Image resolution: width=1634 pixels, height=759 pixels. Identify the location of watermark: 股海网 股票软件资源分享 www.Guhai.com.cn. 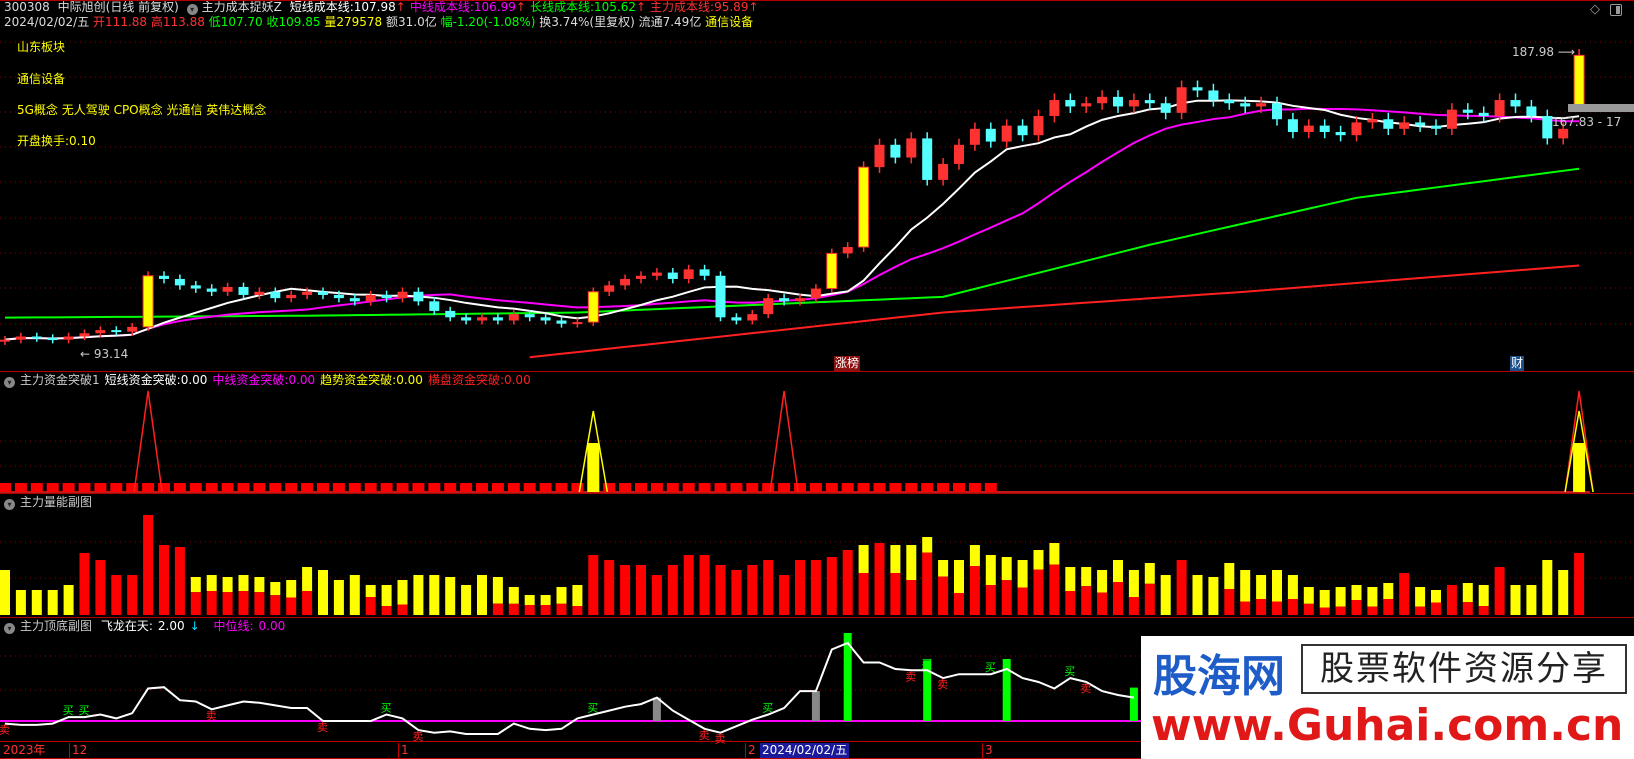
(1387, 697).